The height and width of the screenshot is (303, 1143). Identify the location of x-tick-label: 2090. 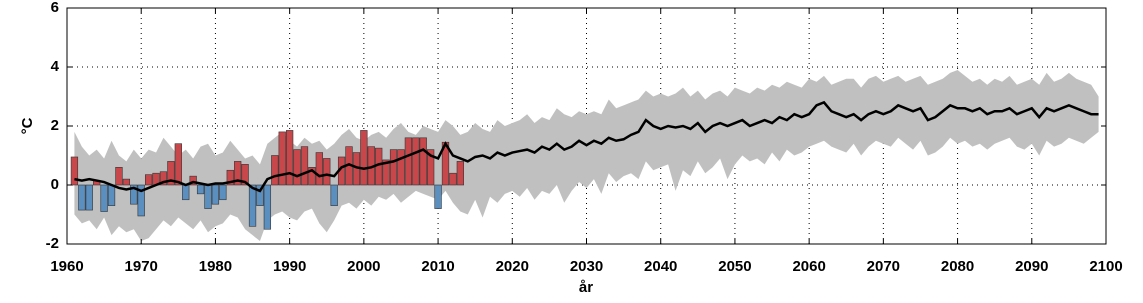
(1031, 266).